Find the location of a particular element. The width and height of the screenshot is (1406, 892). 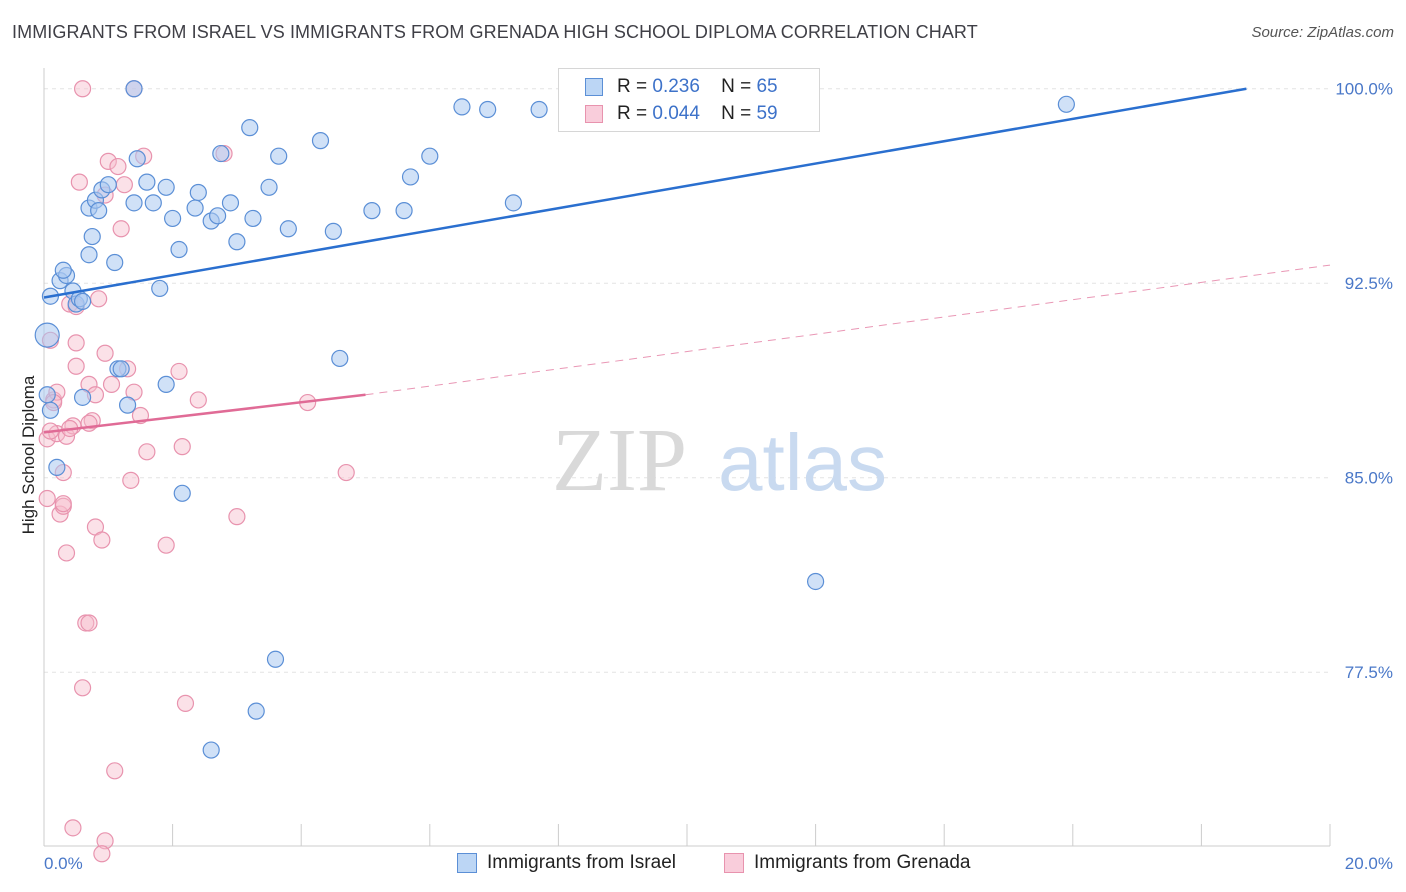

legend-grenada-n-value: 59 is located at coordinates (767, 113).